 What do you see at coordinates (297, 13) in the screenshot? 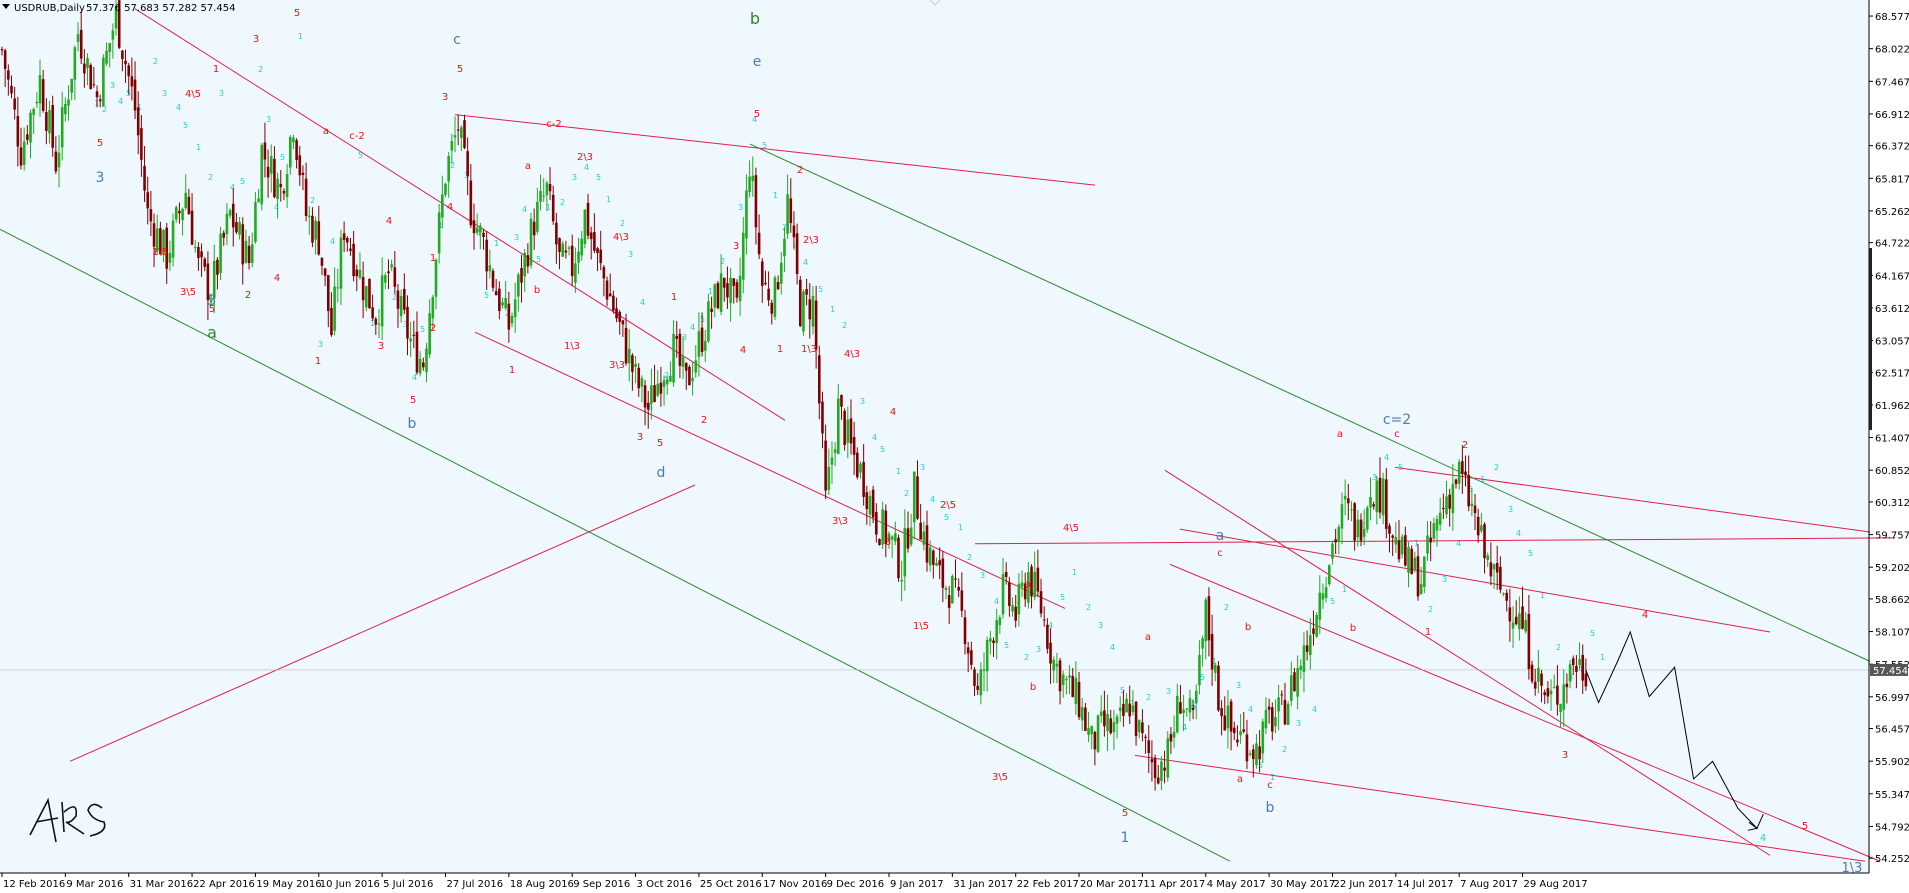
I see `wave-label: 5` at bounding box center [297, 13].